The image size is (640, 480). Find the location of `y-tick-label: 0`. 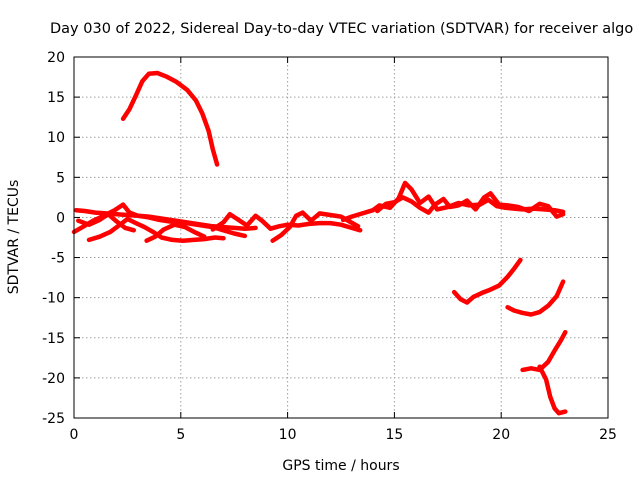

y-tick-label: 0 is located at coordinates (60, 218).